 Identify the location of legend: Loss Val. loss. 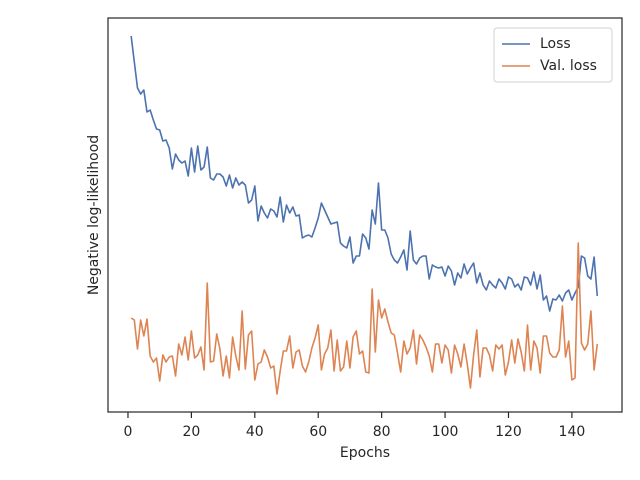
(553, 55).